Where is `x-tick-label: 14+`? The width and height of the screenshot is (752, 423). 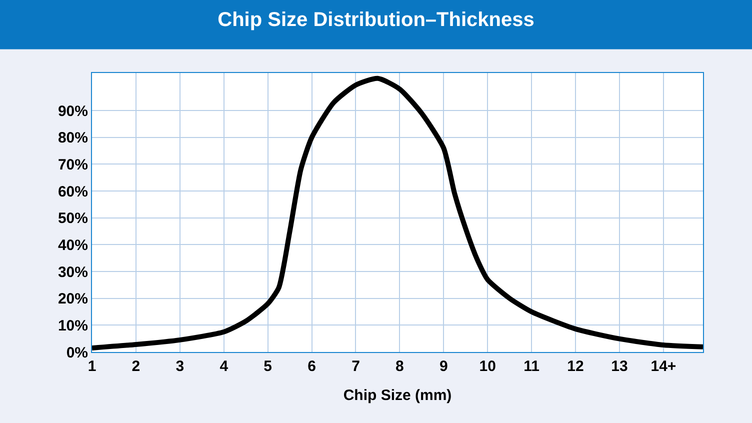 x-tick-label: 14+ is located at coordinates (663, 366).